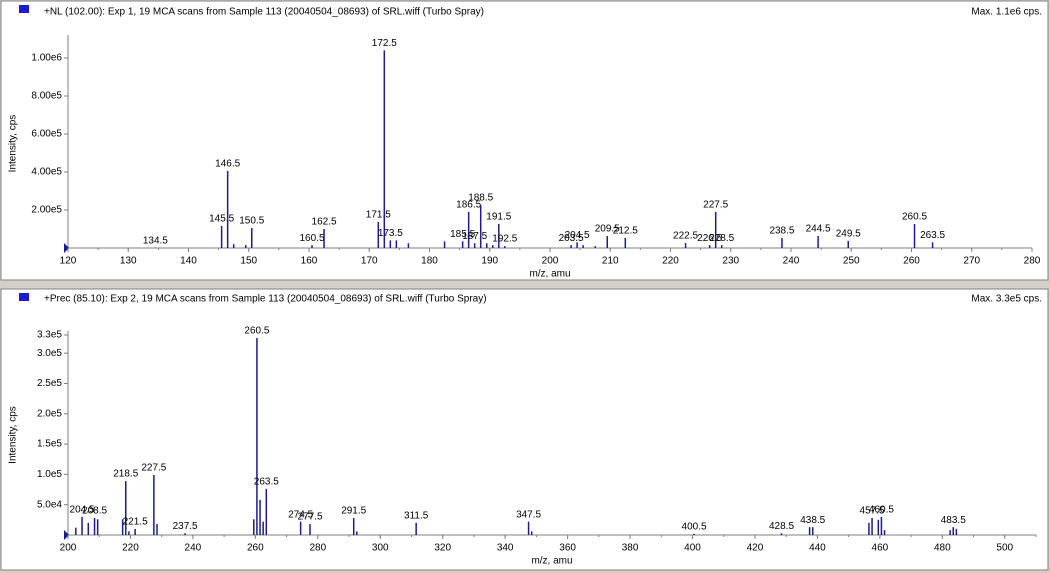 This screenshot has height=573, width=1050. What do you see at coordinates (309, 517) in the screenshot?
I see `peak-label: 277.5` at bounding box center [309, 517].